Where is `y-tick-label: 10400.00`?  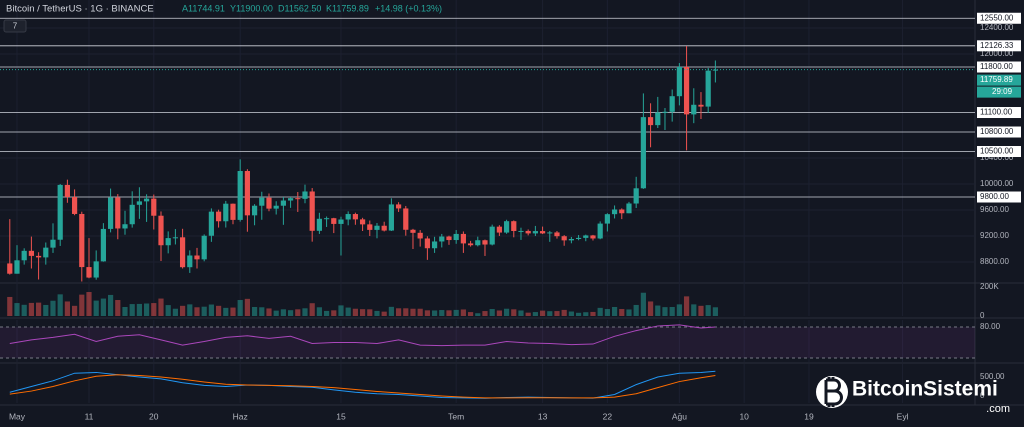 y-tick-label: 10400.00 is located at coordinates (997, 157).